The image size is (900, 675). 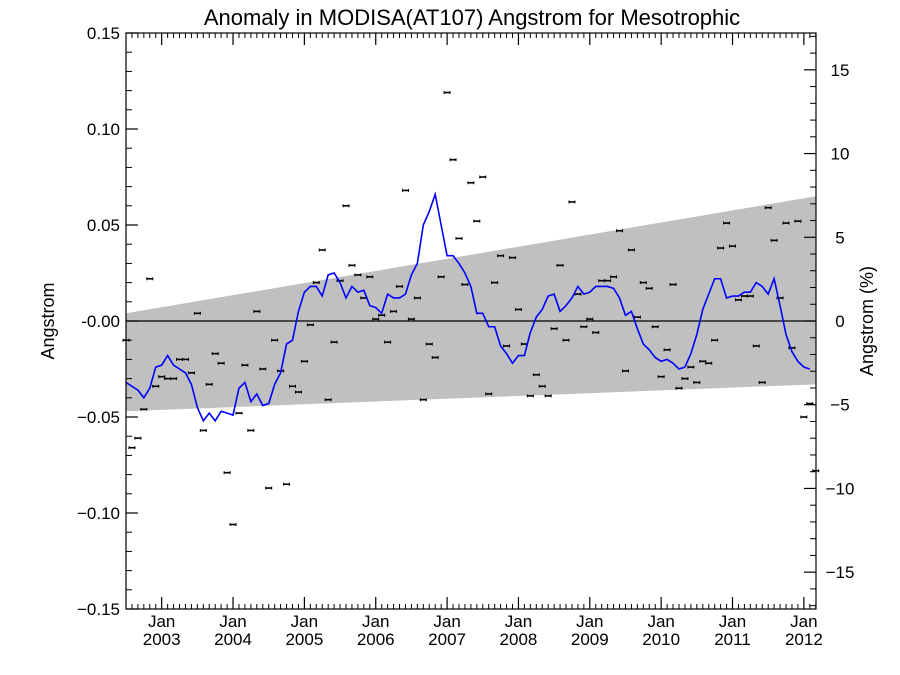 I want to click on right-tick-label: 0, so click(x=839, y=321).